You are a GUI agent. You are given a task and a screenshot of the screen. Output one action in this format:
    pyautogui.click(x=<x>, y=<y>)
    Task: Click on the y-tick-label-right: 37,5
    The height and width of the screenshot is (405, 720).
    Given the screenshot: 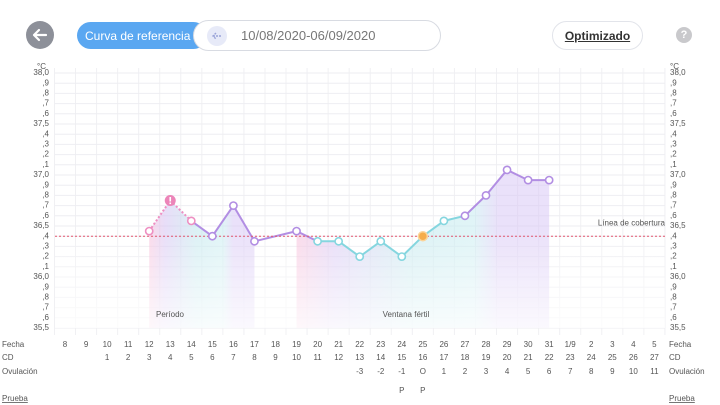 What is the action you would take?
    pyautogui.click(x=678, y=123)
    